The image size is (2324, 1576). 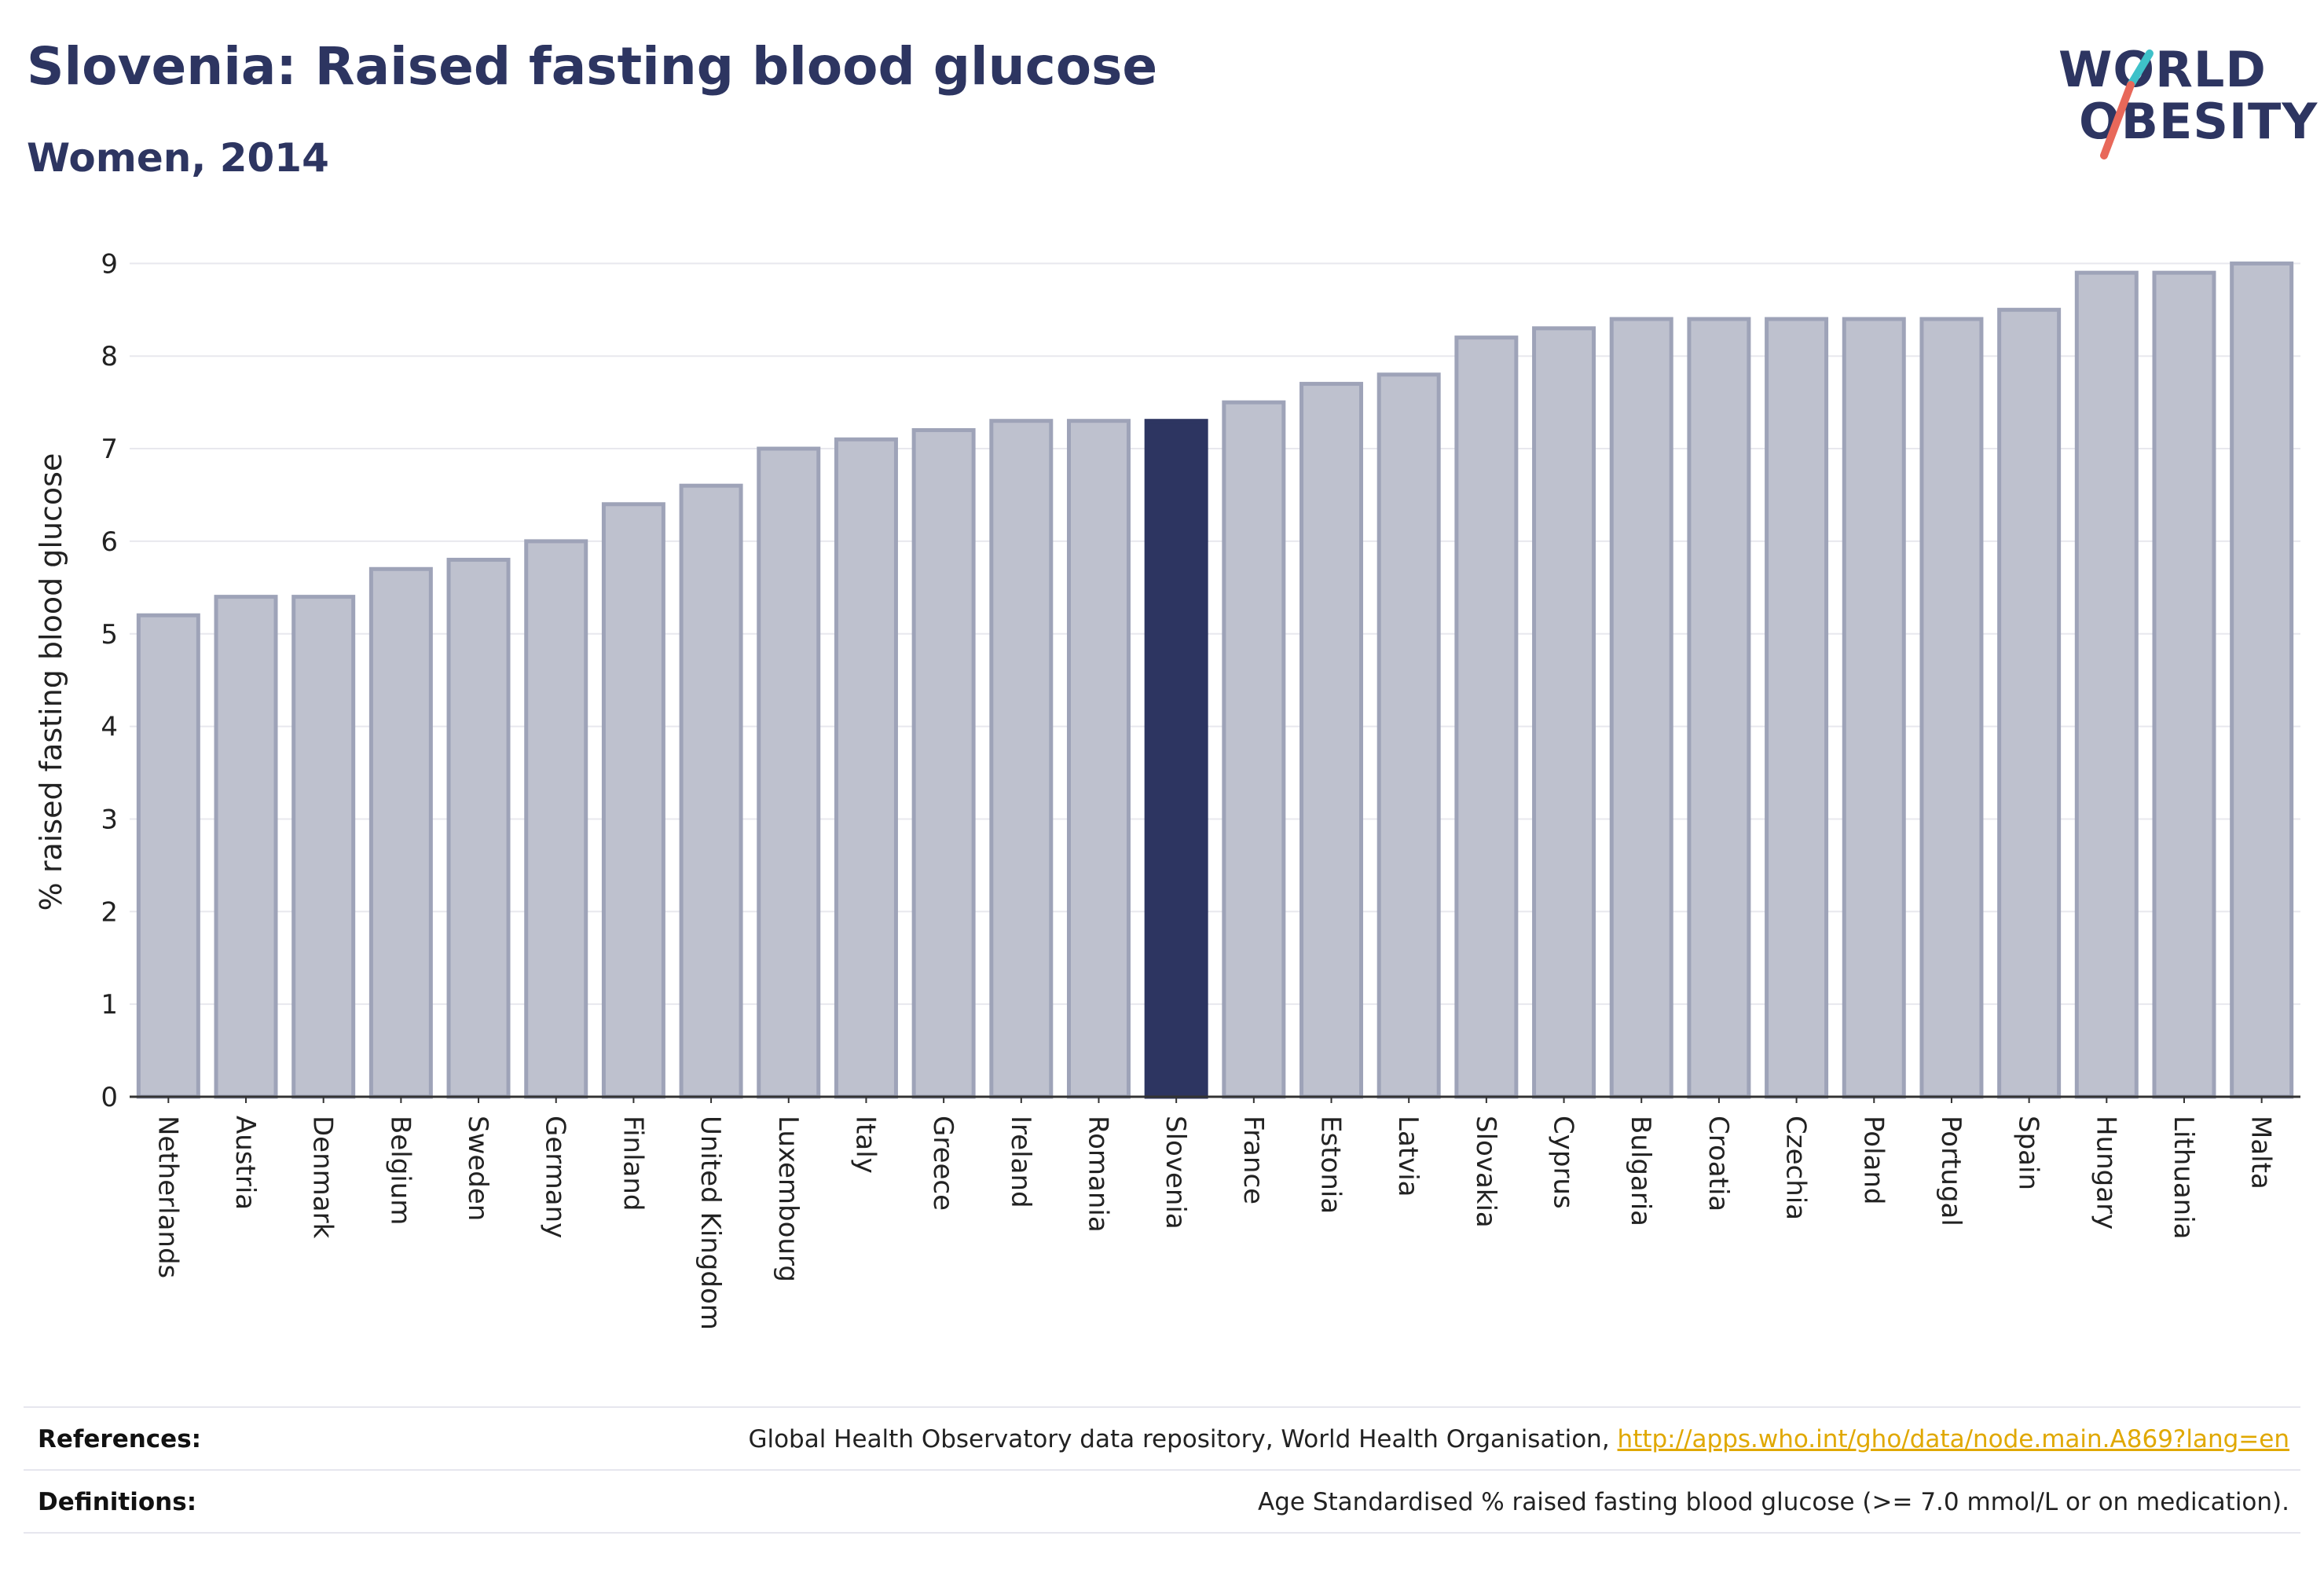 What do you see at coordinates (109, 1005) in the screenshot?
I see `y-tick-label: 1` at bounding box center [109, 1005].